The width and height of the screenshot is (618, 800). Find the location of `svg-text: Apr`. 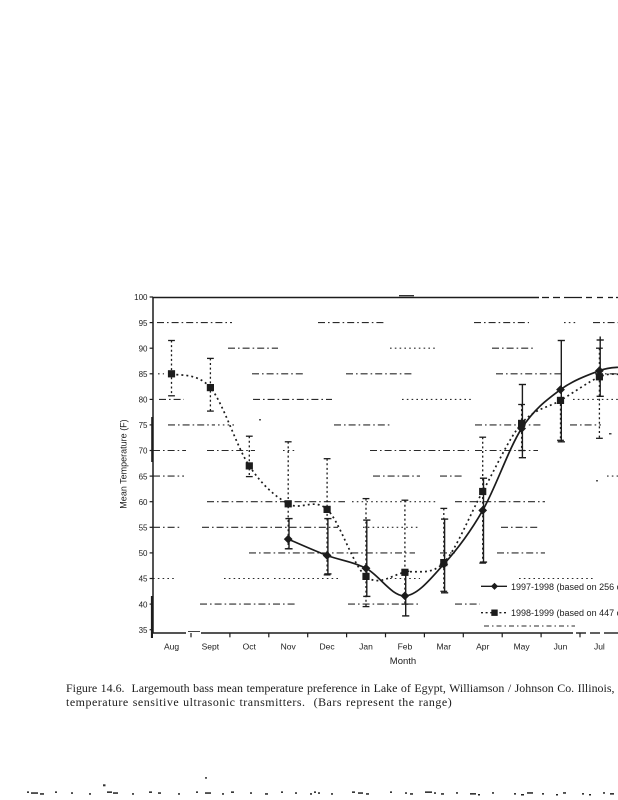

svg-text: Apr is located at coordinates (482, 646).